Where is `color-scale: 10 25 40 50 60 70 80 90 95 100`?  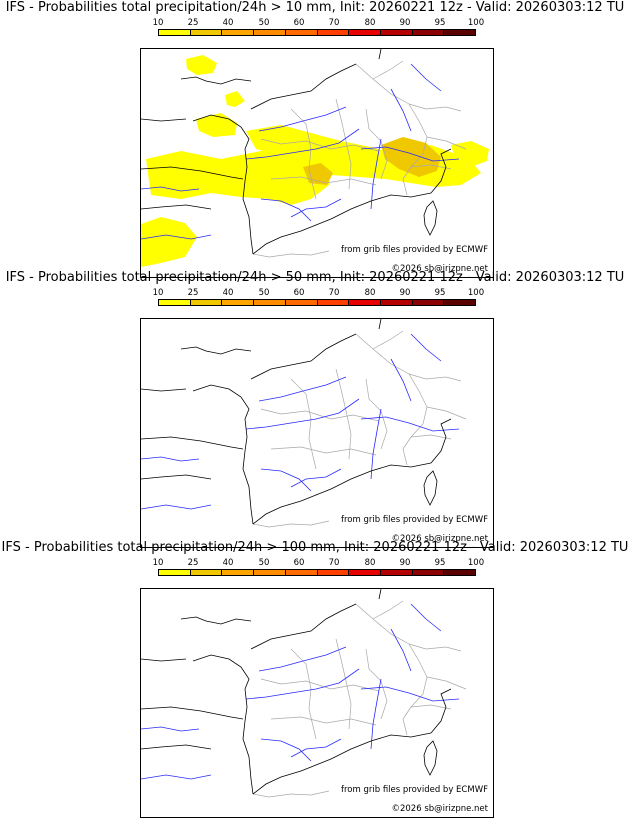
color-scale: 10 25 40 50 60 70 80 90 95 100 is located at coordinates (318, 298).